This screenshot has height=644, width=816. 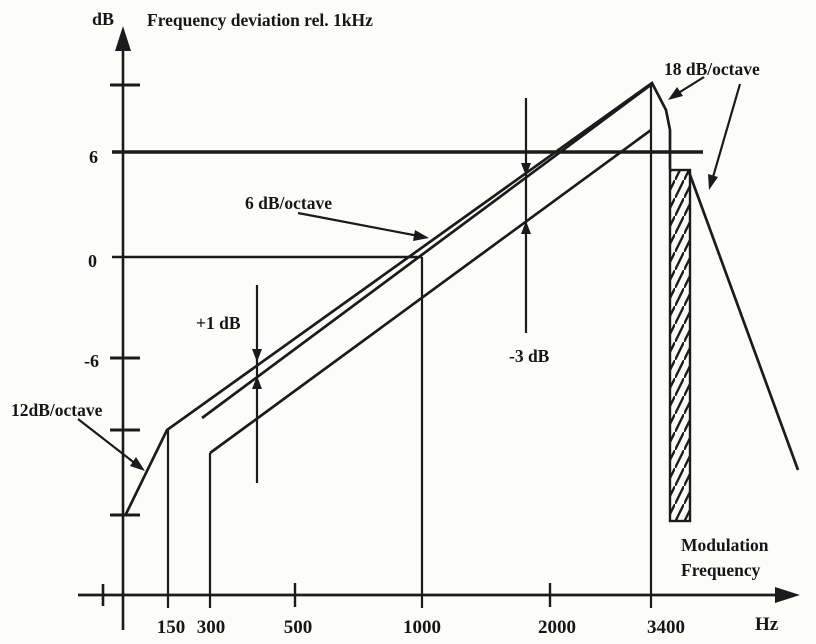 What do you see at coordinates (57, 410) in the screenshot?
I see `annotation-12db-octave: 12dB/octave` at bounding box center [57, 410].